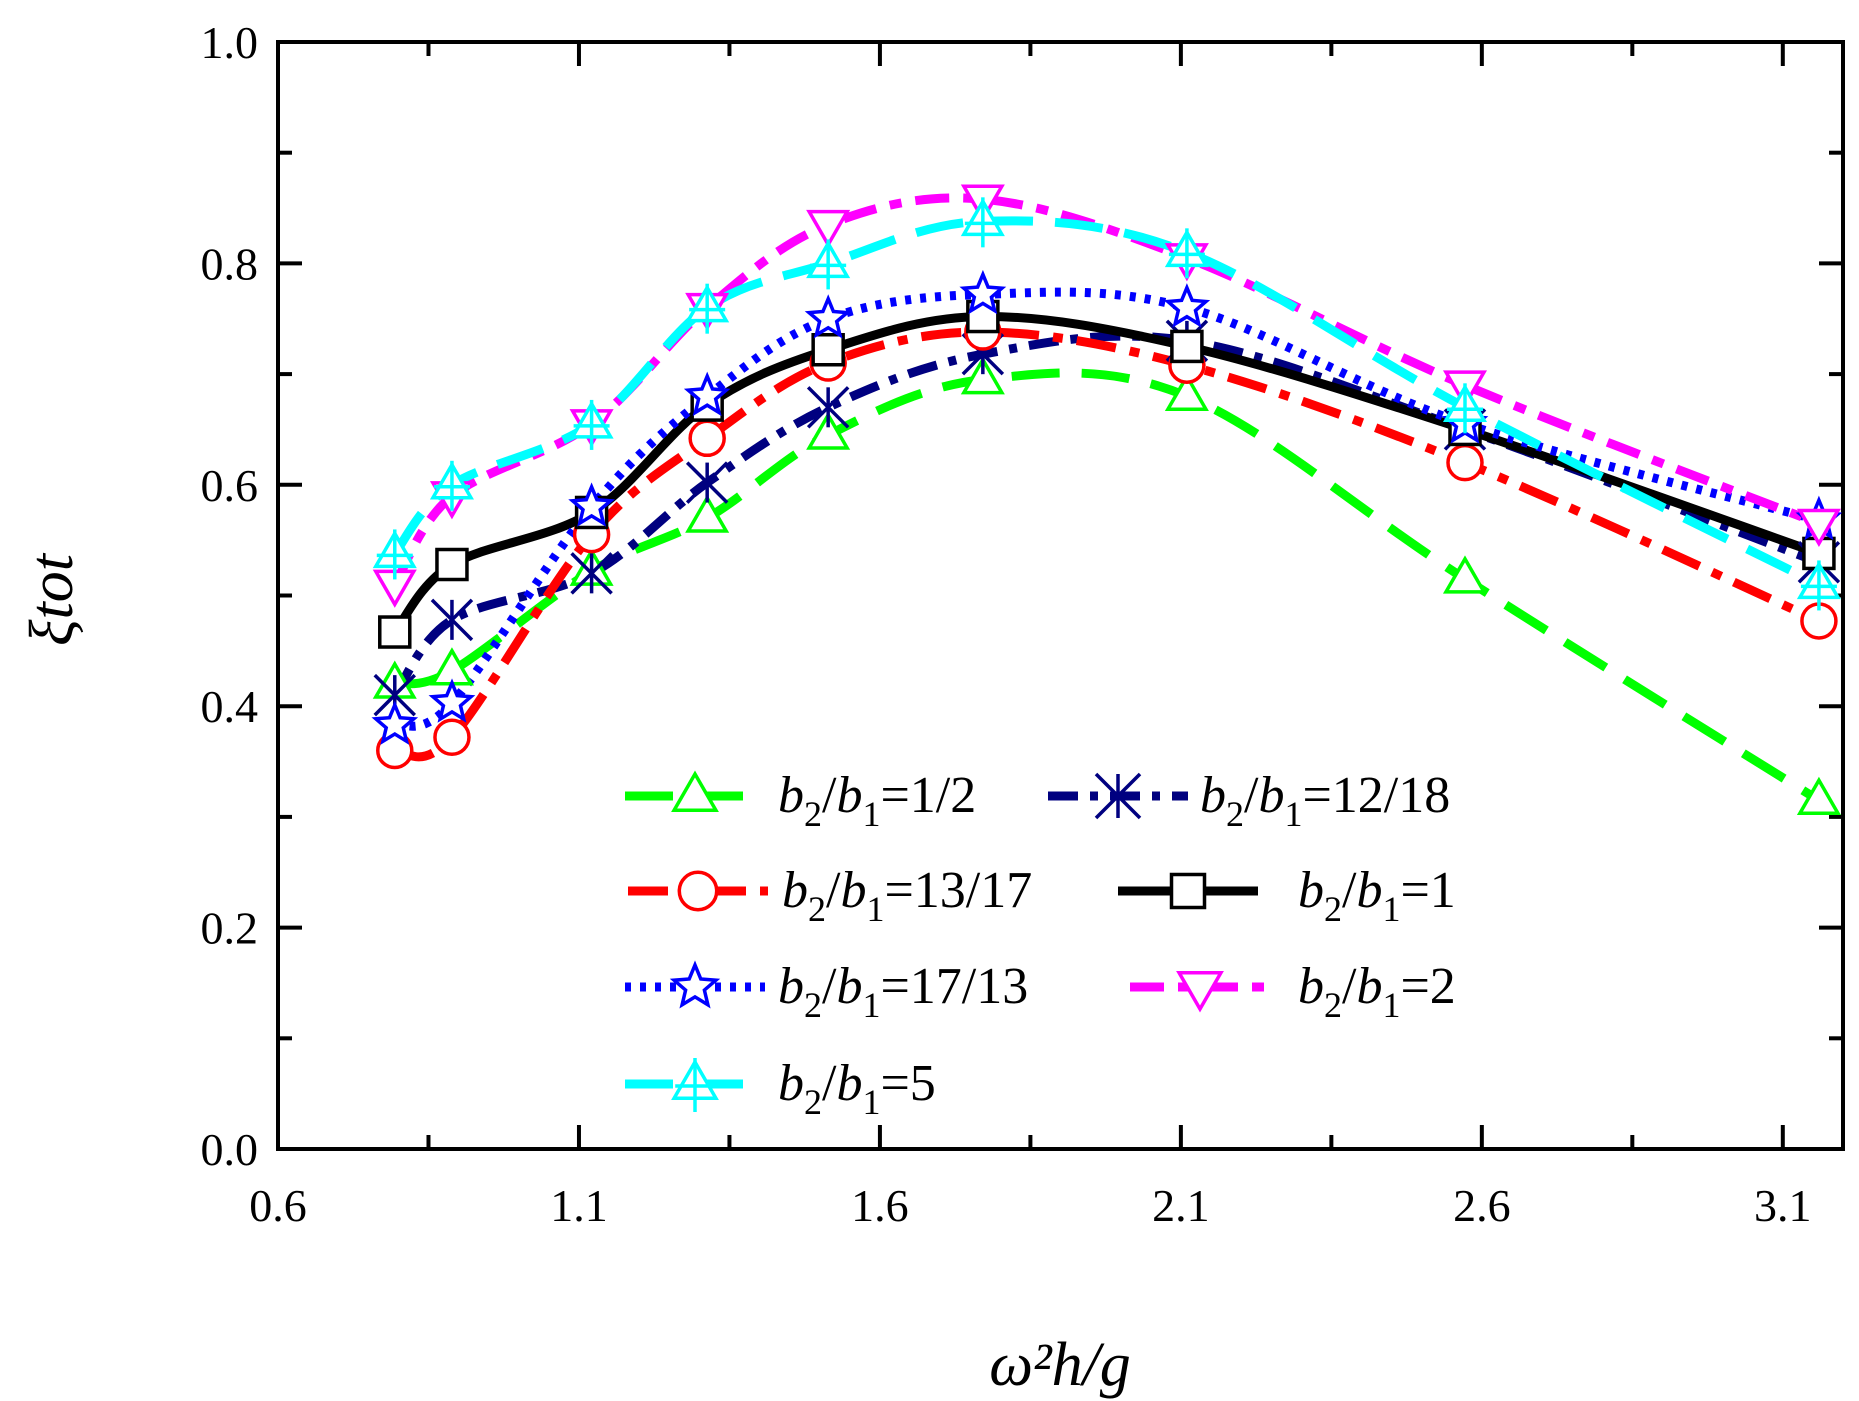  What do you see at coordinates (230, 1149) in the screenshot?
I see `y-tick-label: 0.0` at bounding box center [230, 1149].